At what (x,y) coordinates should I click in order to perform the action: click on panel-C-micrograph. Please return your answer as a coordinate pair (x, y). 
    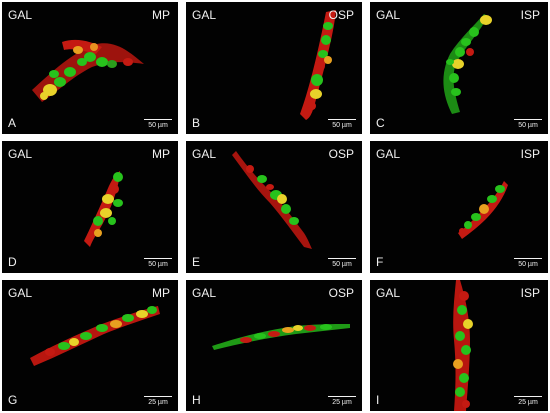
    Looking at the image, I should click on (467, 64).